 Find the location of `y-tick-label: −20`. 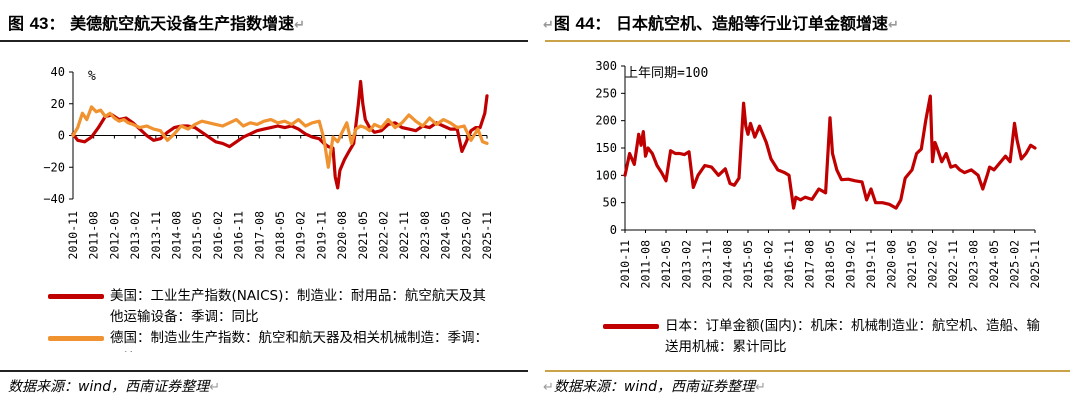

y-tick-label: −20 is located at coordinates (54, 167).